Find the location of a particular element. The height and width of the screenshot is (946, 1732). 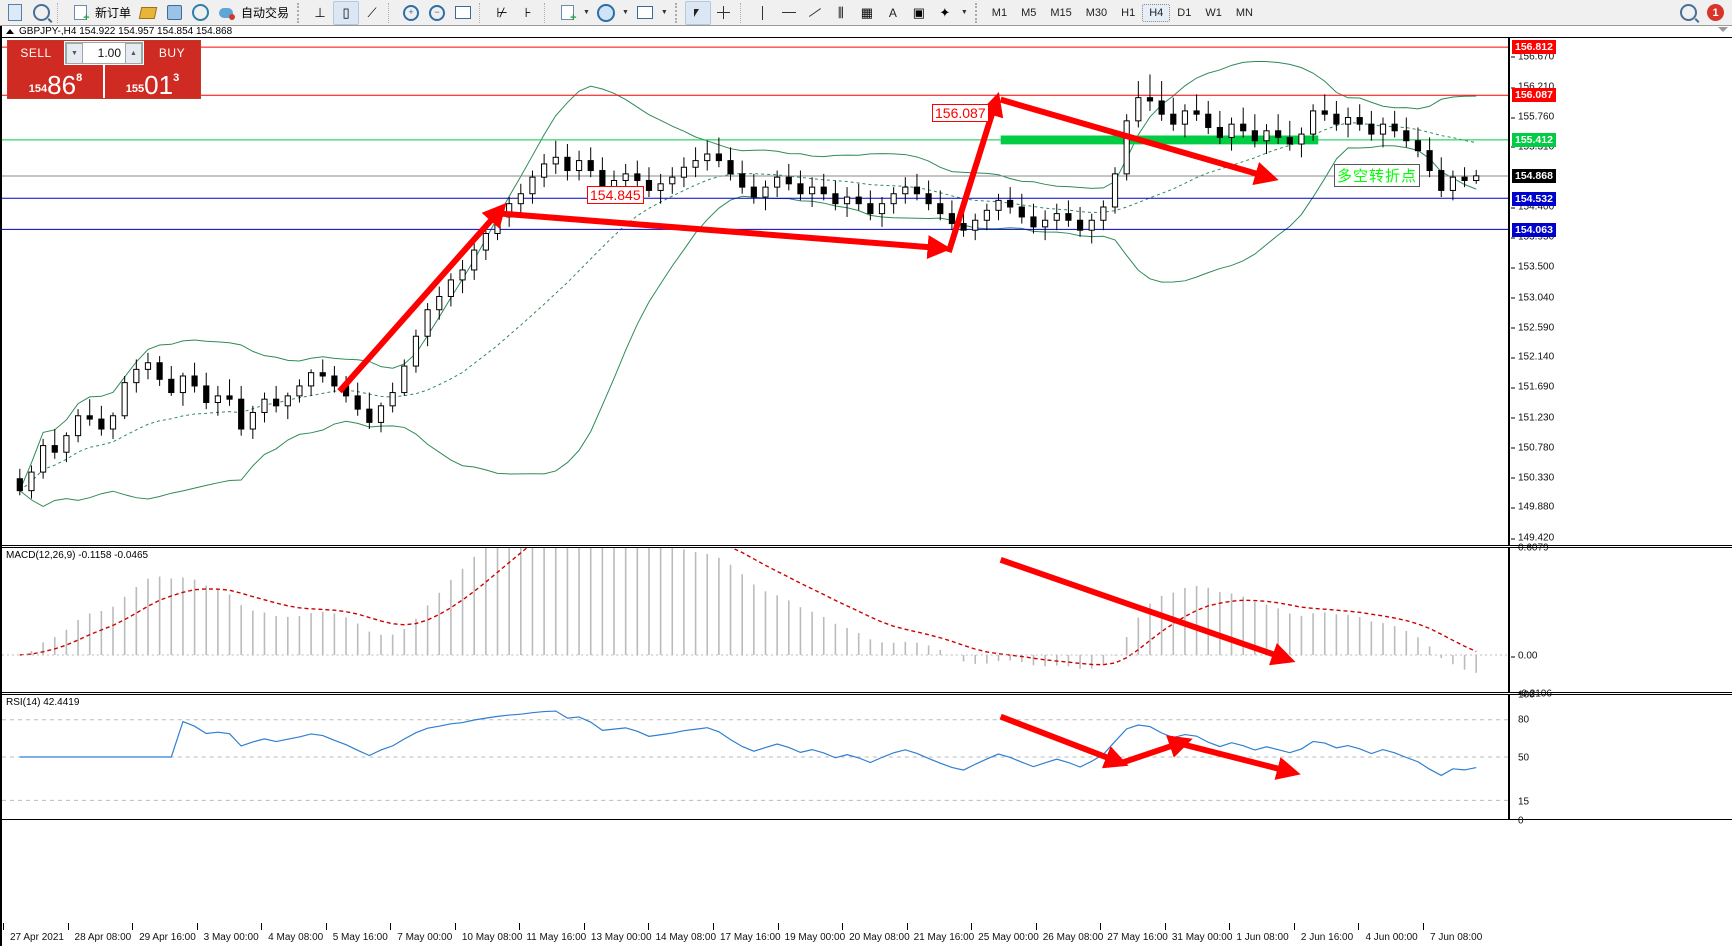

new-order-label: 新订单 is located at coordinates (113, 13).